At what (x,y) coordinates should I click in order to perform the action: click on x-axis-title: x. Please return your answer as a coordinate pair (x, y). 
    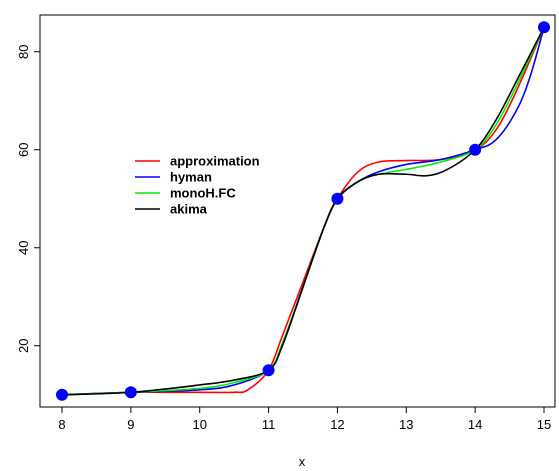
    Looking at the image, I should click on (302, 461).